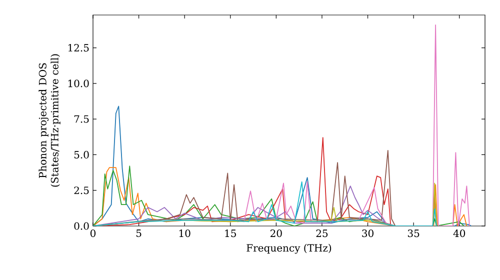  Describe the element at coordinates (81, 119) in the screenshot. I see `y-tick-label: 7.5` at that location.